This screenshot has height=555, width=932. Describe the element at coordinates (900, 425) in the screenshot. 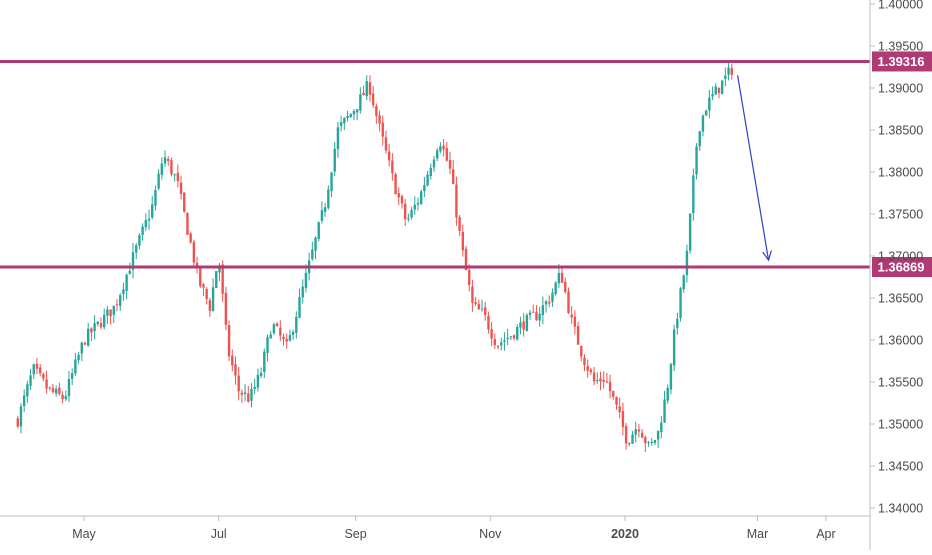

I see `price-tick-label: 1.35000` at that location.